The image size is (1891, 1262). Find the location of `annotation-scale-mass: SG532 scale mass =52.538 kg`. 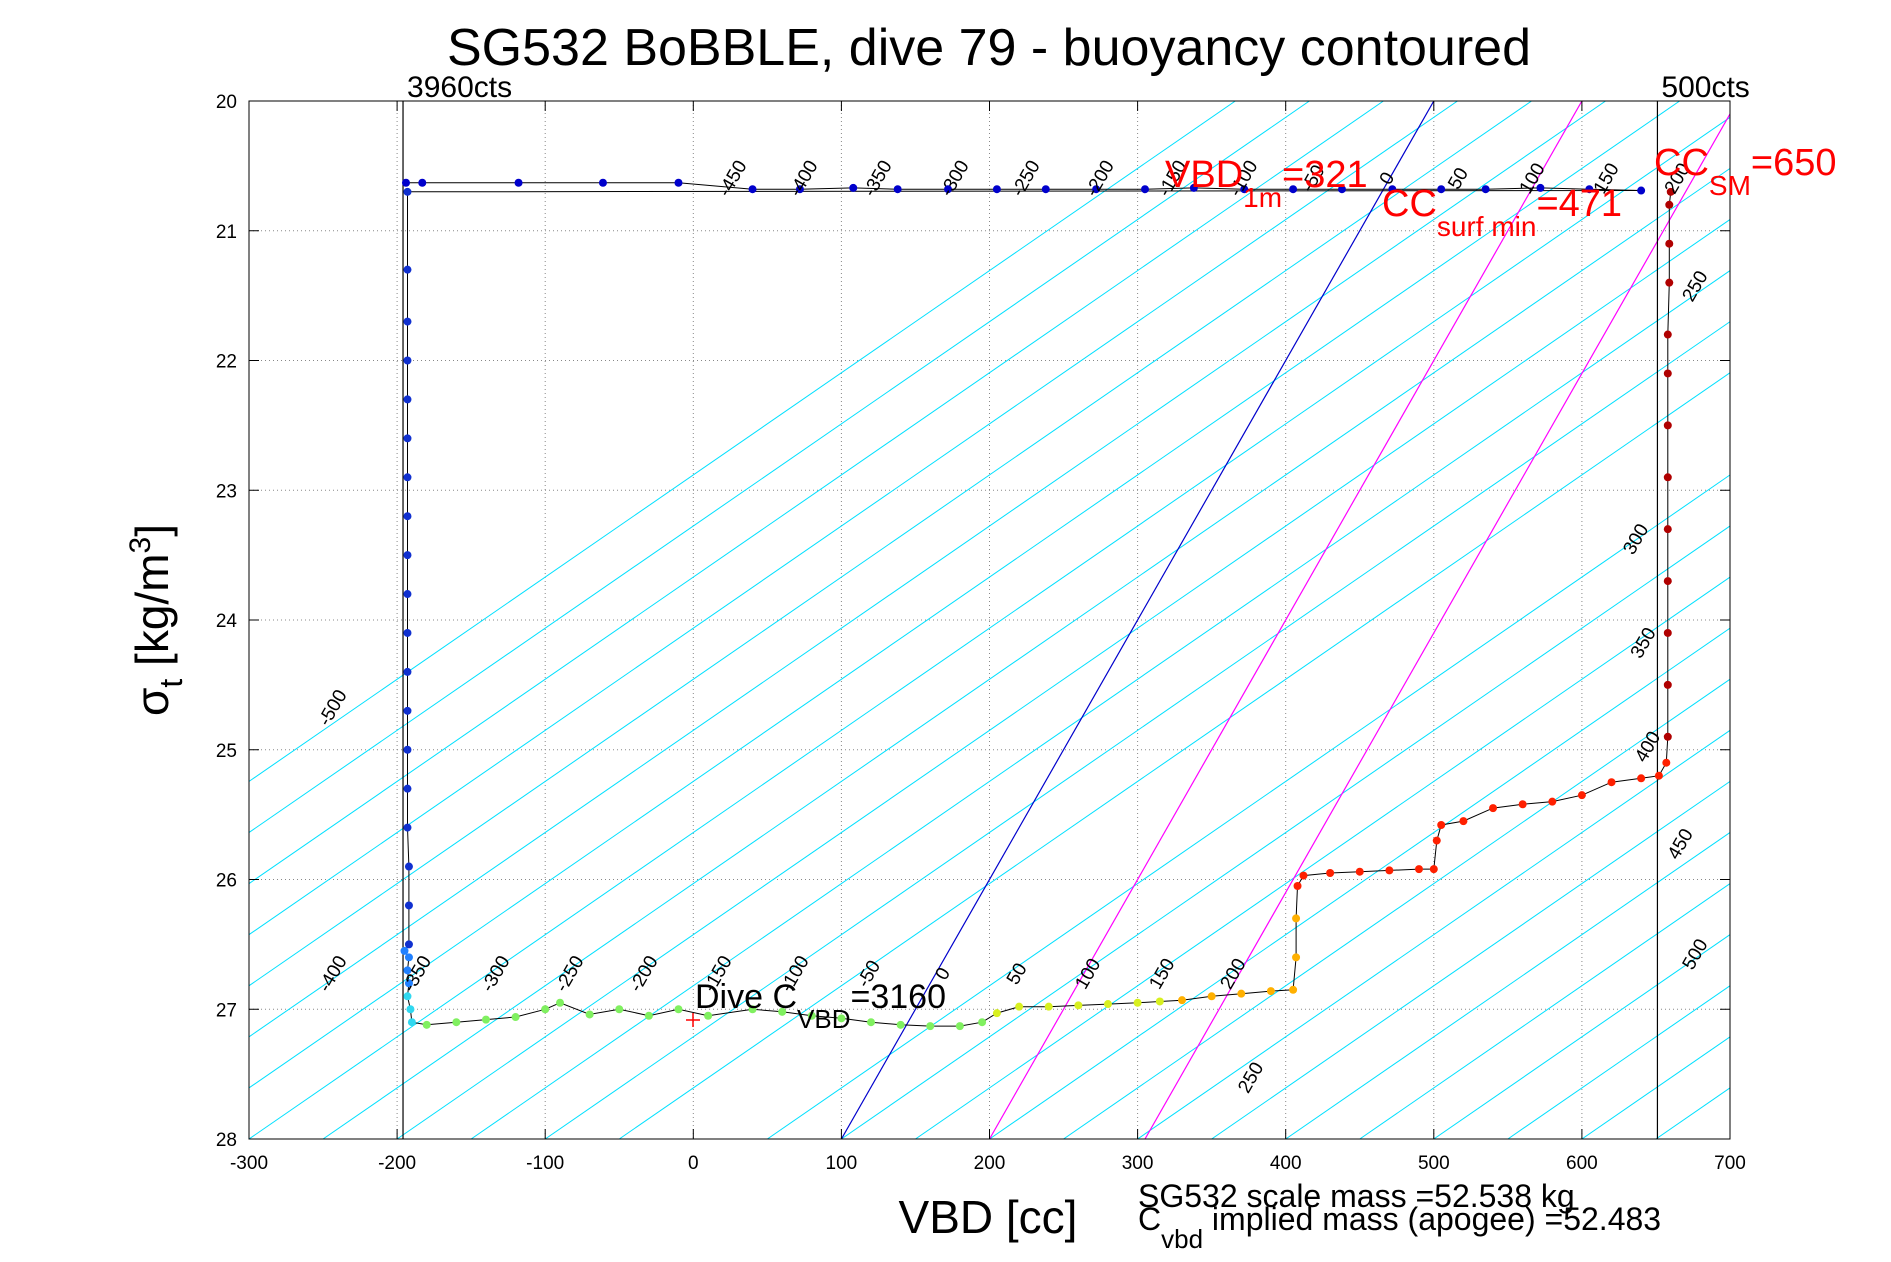

annotation-scale-mass: SG532 scale mass =52.538 kg is located at coordinates (1356, 1196).